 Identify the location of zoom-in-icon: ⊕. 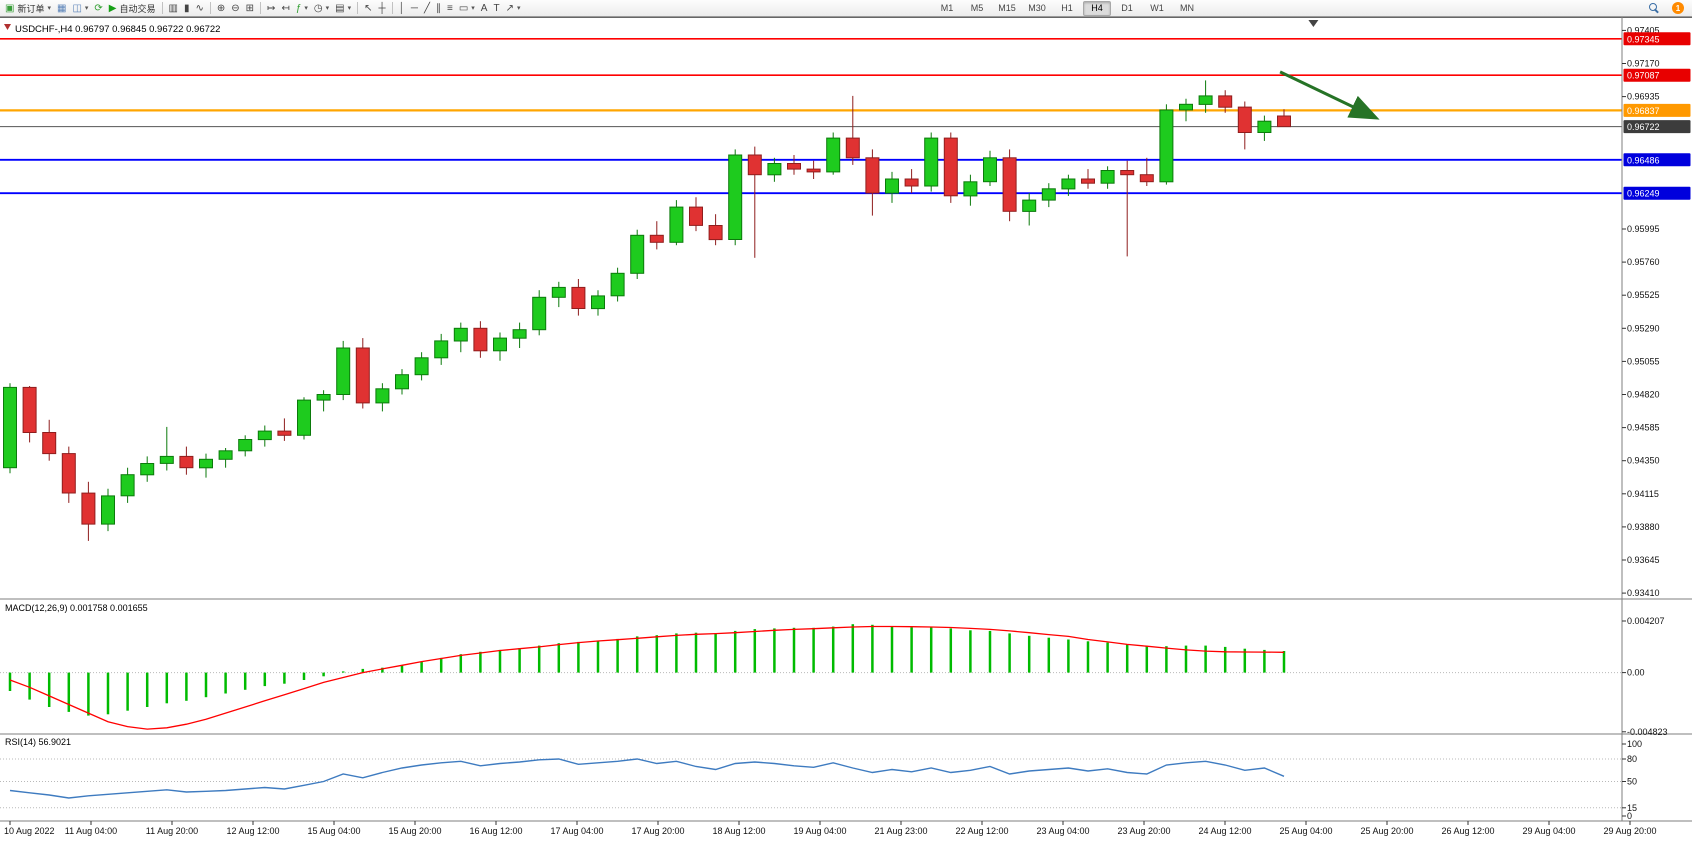
(221, 8).